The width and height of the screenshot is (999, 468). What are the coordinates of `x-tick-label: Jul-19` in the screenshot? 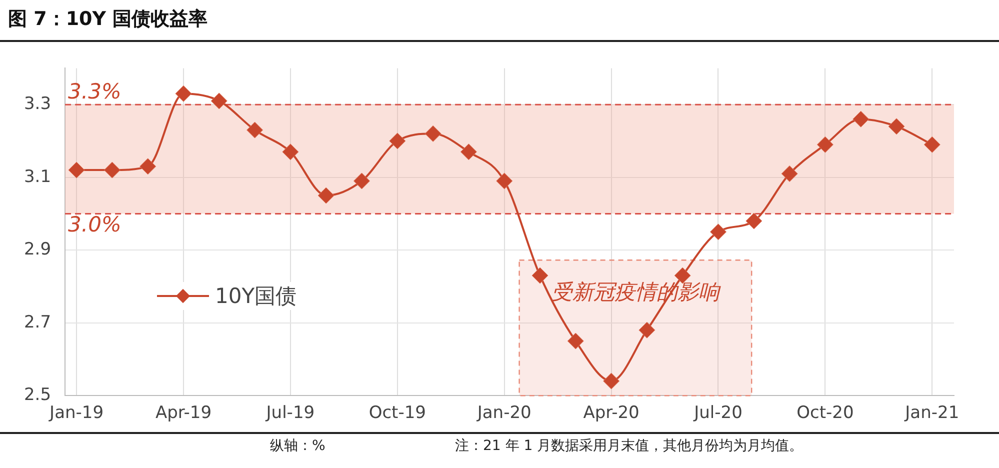 It's located at (290, 413).